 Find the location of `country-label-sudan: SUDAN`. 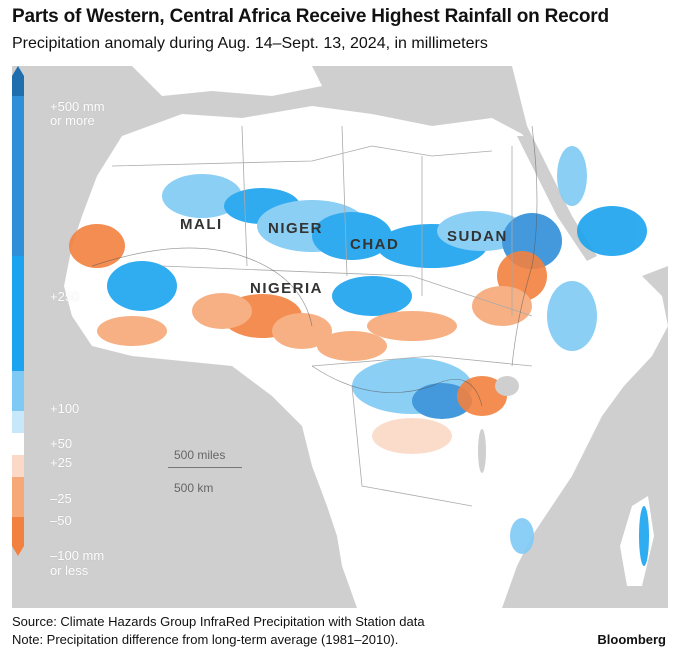

country-label-sudan: SUDAN is located at coordinates (477, 236).